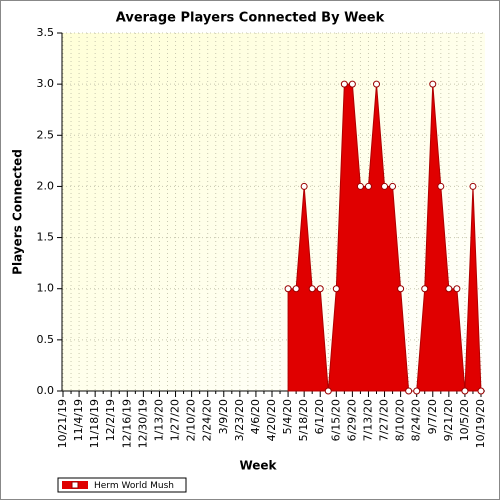  I want to click on x-tick-label: 5/18/20, so click(303, 420).